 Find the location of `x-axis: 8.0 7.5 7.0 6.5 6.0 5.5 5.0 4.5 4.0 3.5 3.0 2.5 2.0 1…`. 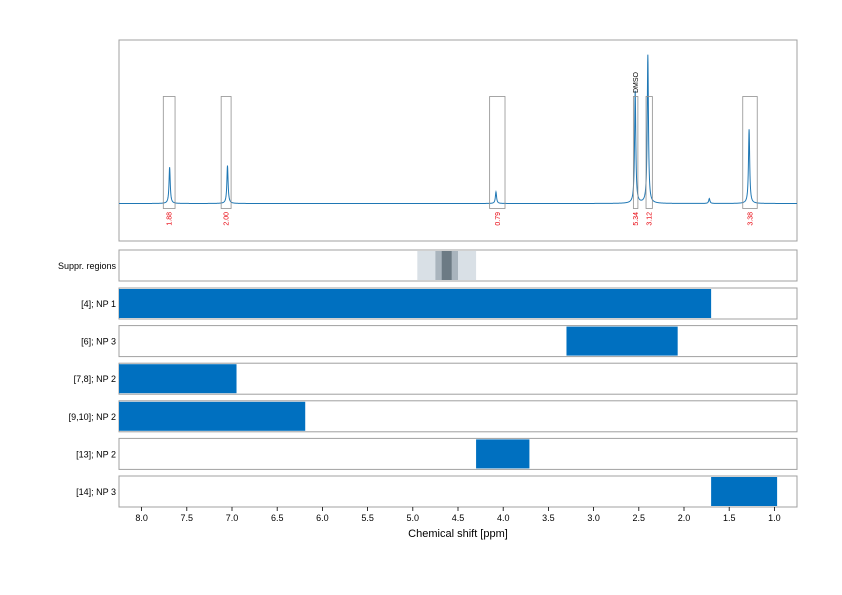

x-axis: 8.0 7.5 7.0 6.5 6.0 5.5 5.0 4.5 4.0 3.5 3.0 2.5 2.0 1… is located at coordinates (458, 515).